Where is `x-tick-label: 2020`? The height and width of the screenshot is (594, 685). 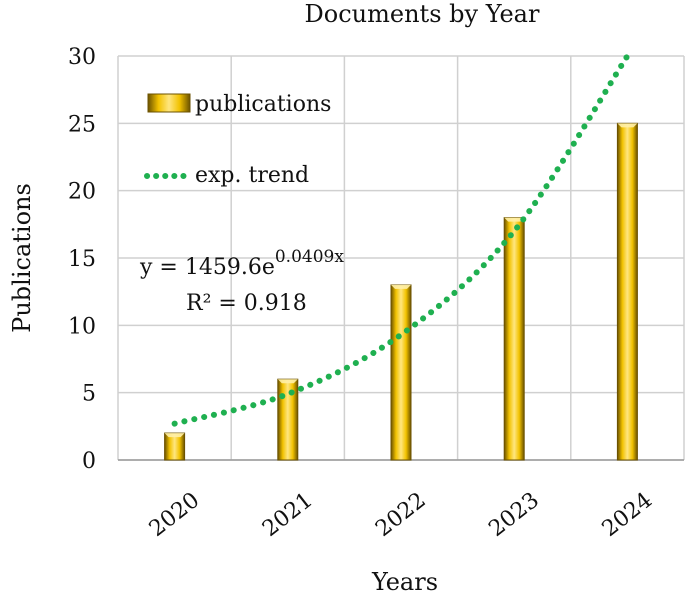 x-tick-label: 2020 is located at coordinates (175, 515).